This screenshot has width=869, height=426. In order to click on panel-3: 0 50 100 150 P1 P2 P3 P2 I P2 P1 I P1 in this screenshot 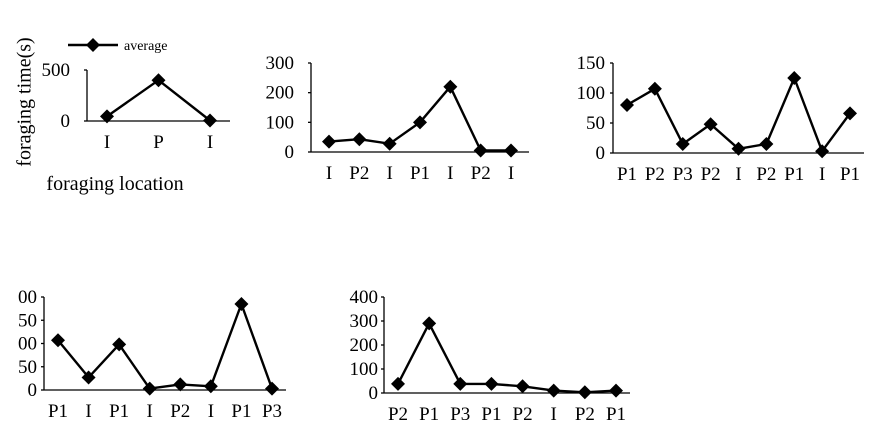, I will do `click(720, 119)`.